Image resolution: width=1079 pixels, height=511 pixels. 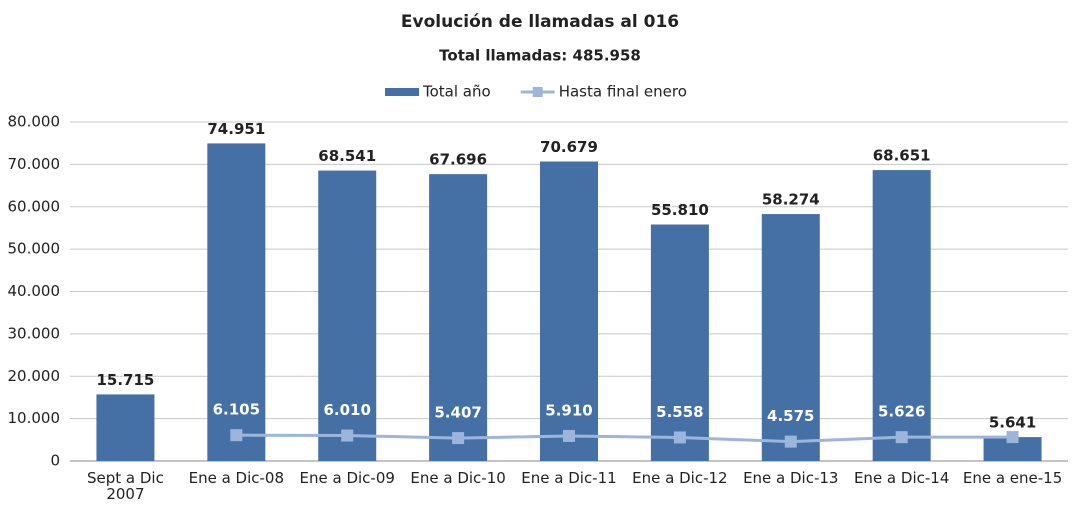 What do you see at coordinates (347, 156) in the screenshot?
I see `bar-value-label: 68.541` at bounding box center [347, 156].